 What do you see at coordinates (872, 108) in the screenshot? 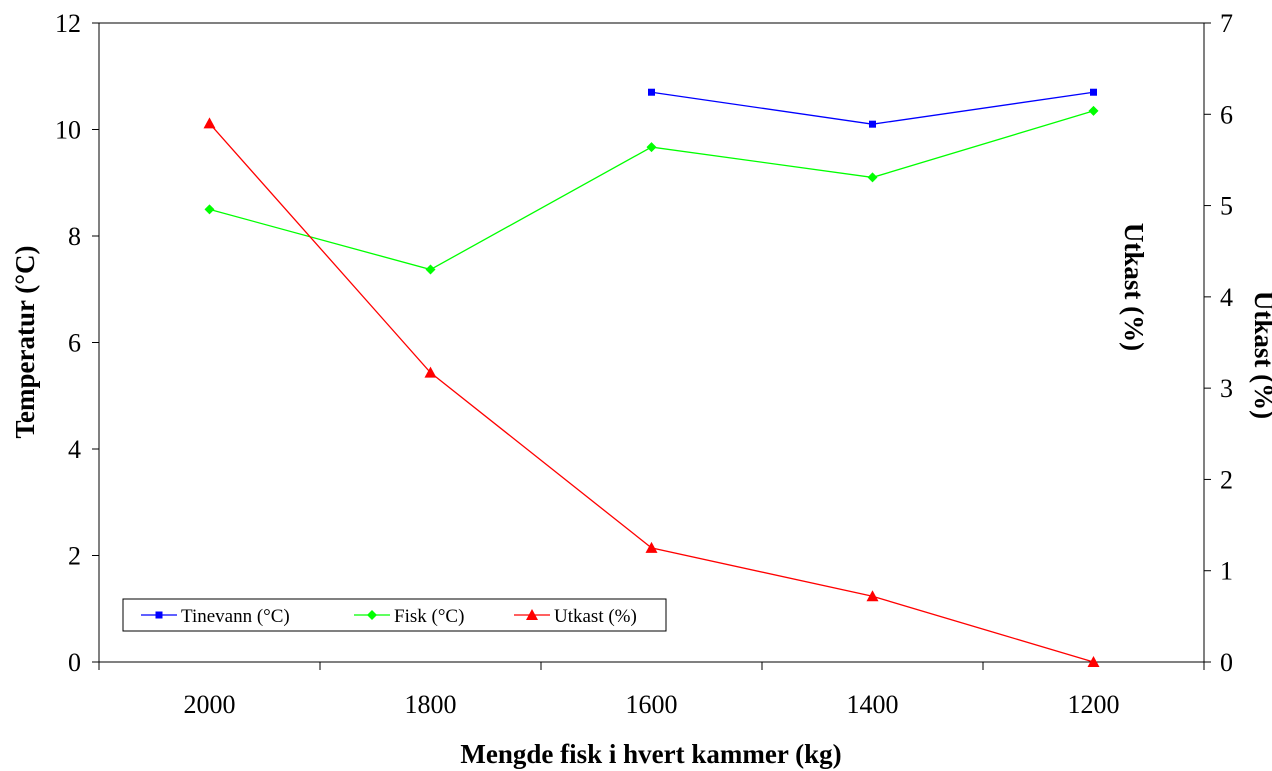
I see `series-line-tinevann-c` at bounding box center [872, 108].